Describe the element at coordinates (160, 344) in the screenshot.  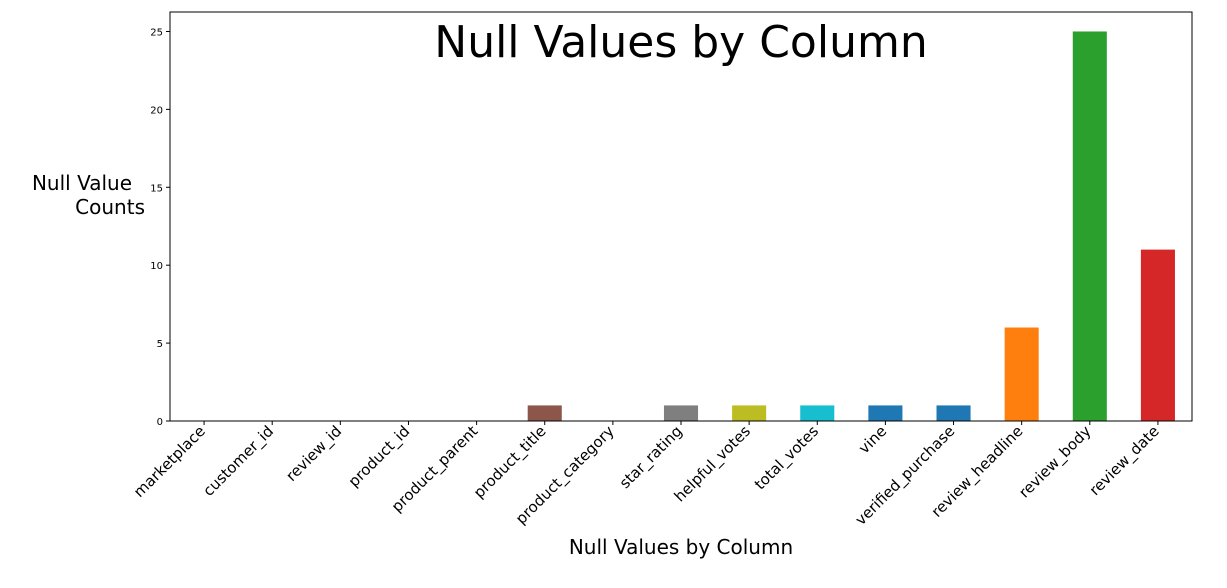
I see `y-tick-label: 5` at that location.